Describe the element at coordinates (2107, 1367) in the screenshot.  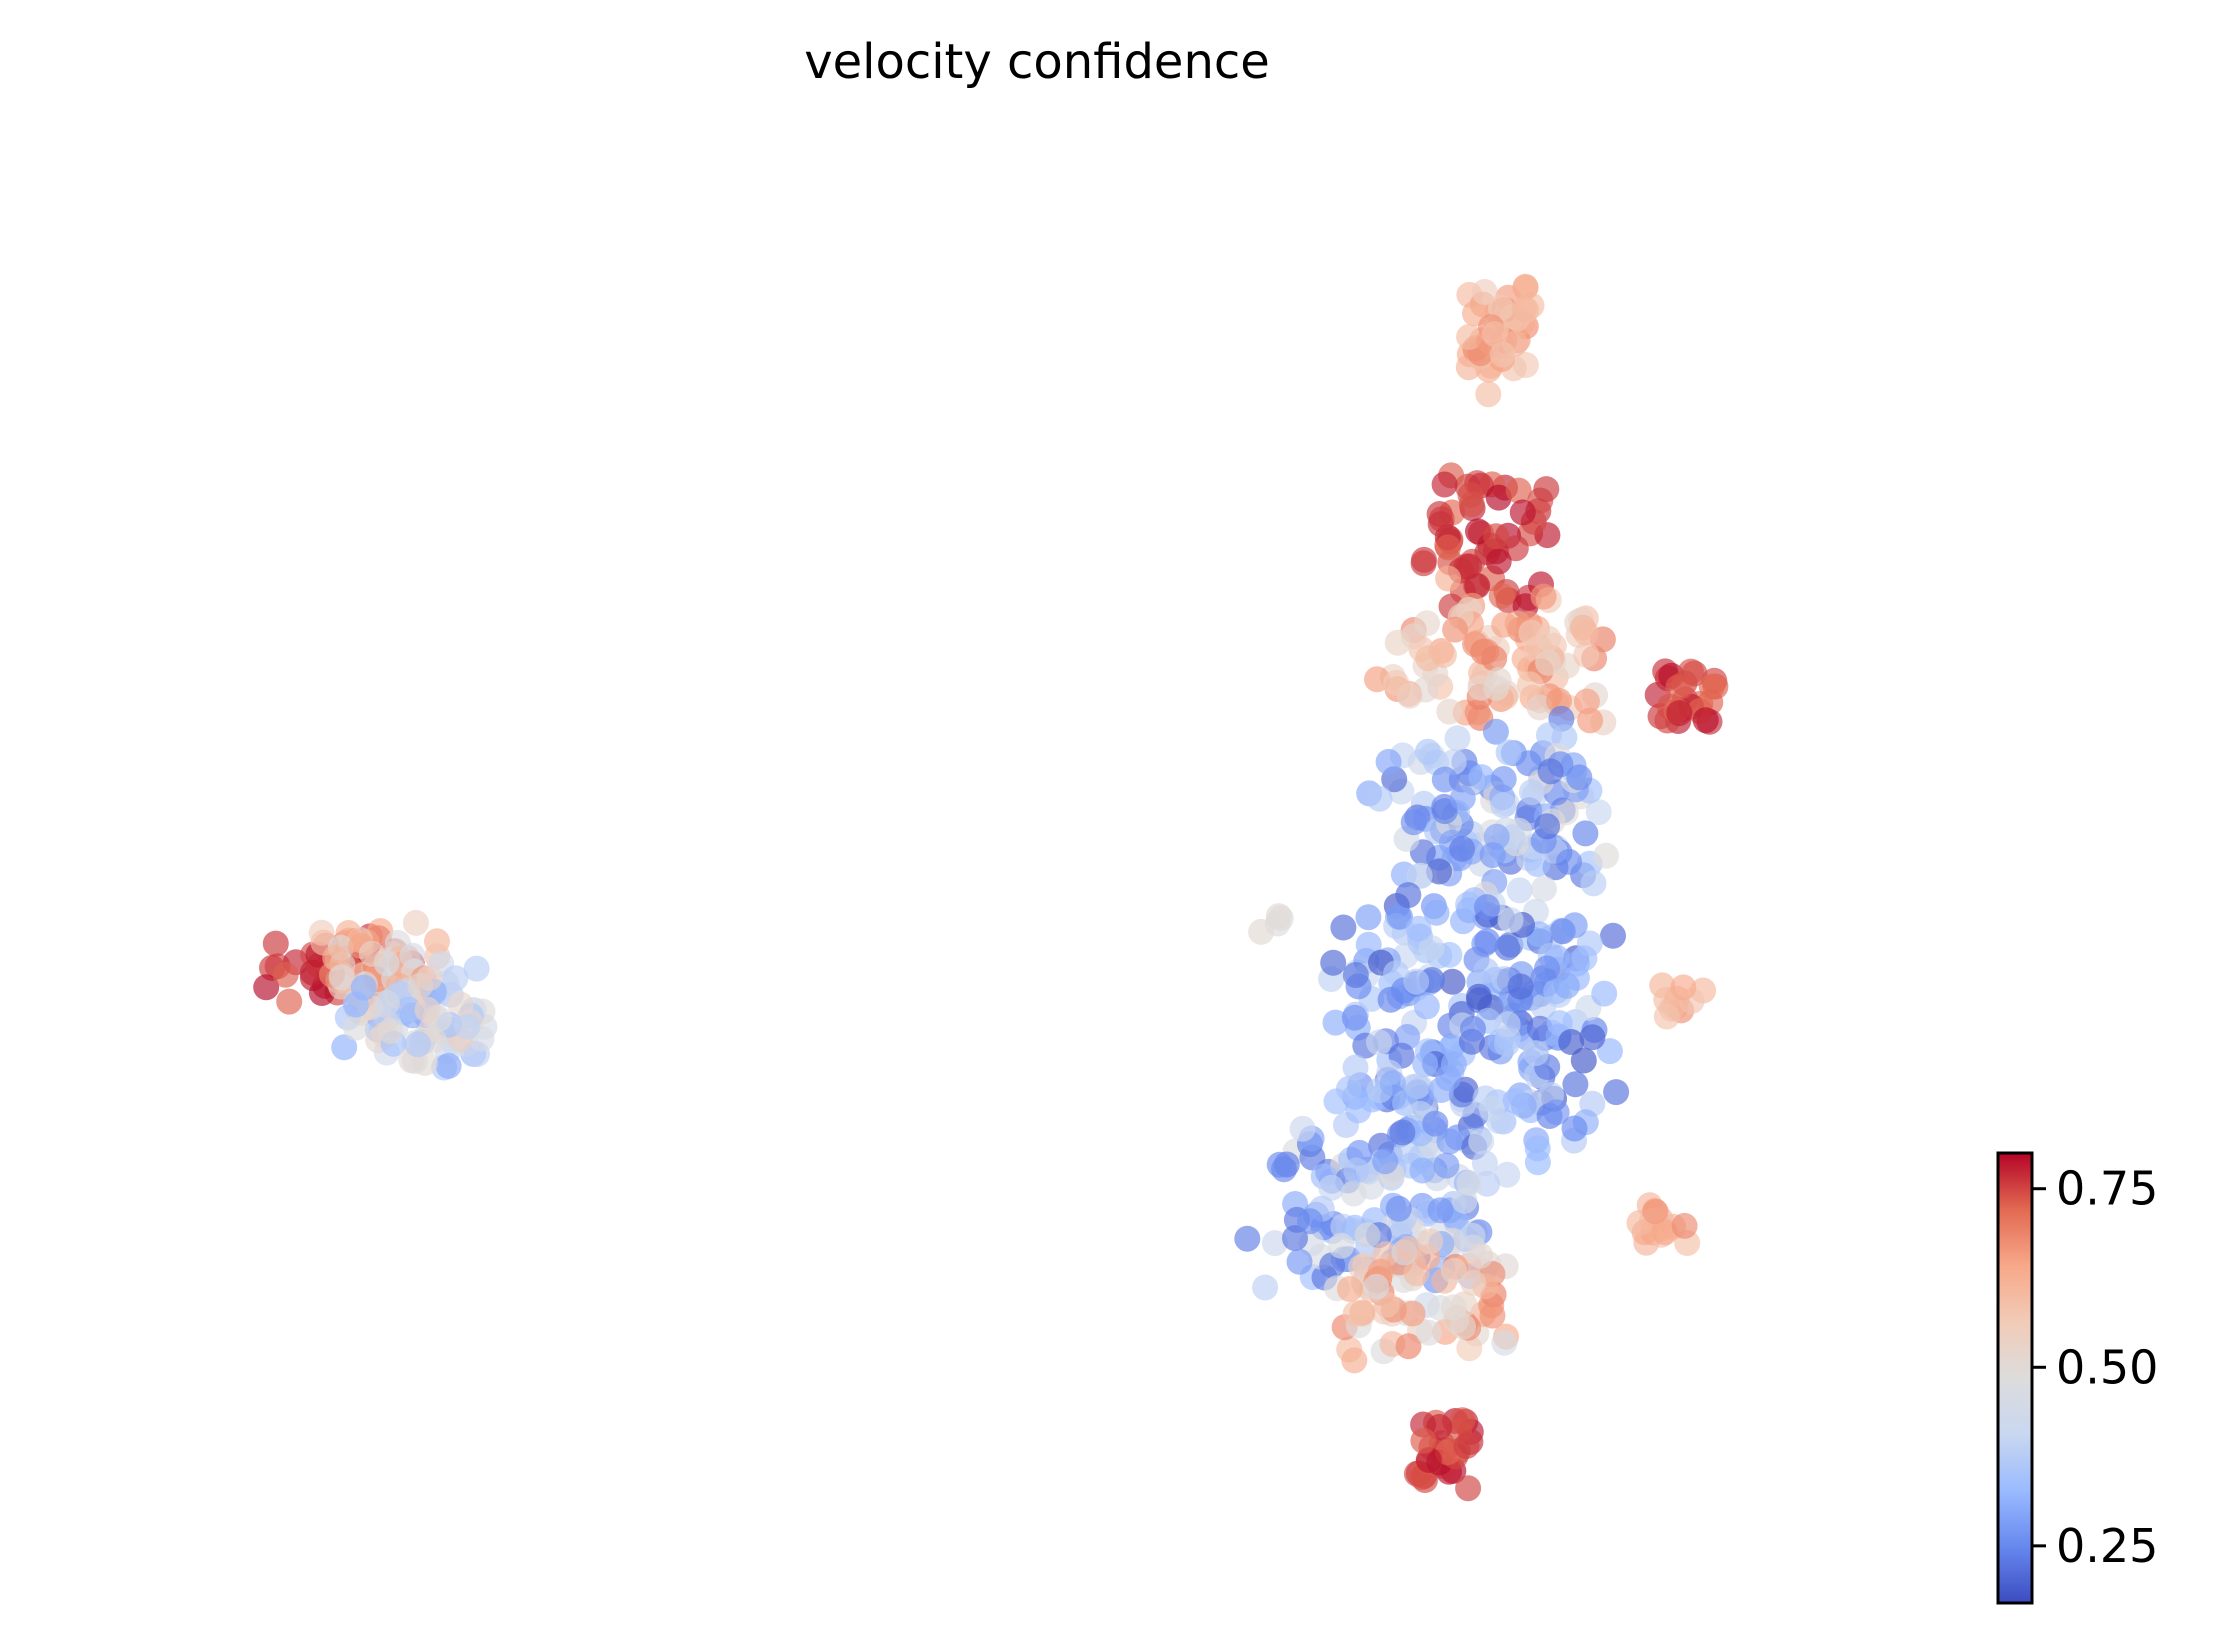
I see `colorbar-tick-label: 0.50` at that location.